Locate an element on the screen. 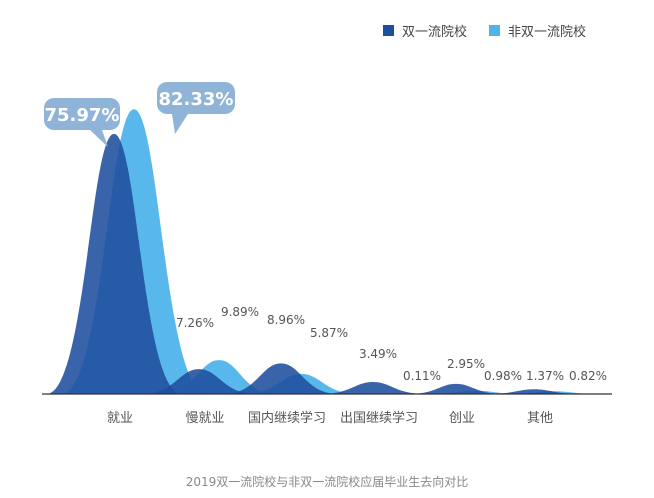  data-label-9: 0.98% is located at coordinates (503, 376).